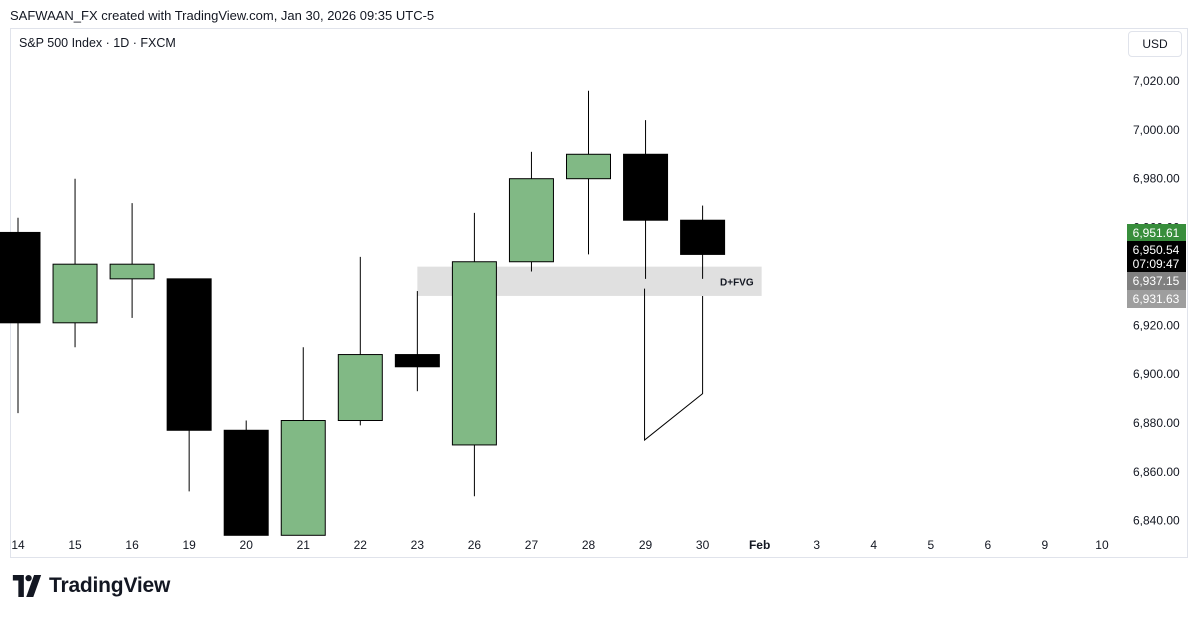 This screenshot has width=1200, height=618. Describe the element at coordinates (110, 585) in the screenshot. I see `tradingview-logo-text: TradingView` at that location.